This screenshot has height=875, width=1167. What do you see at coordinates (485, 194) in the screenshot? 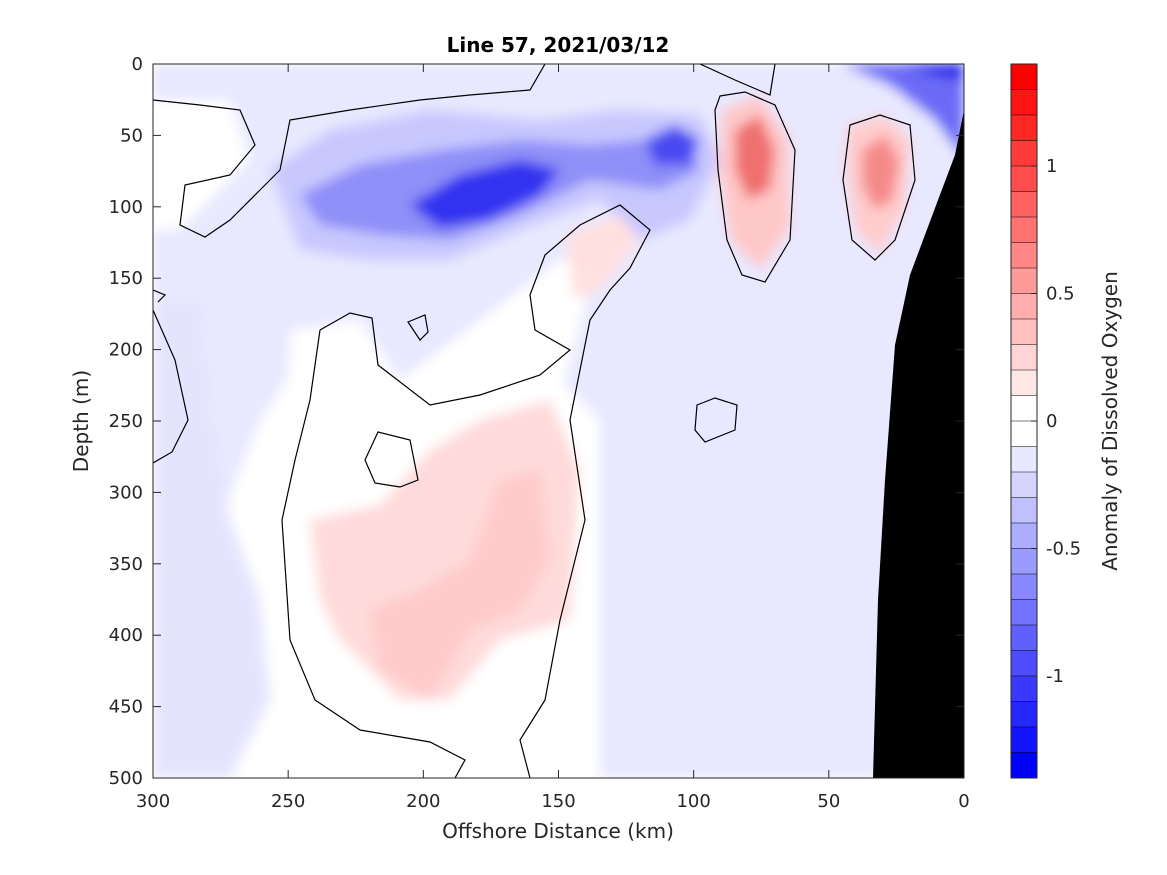
I see `negative-core` at bounding box center [485, 194].